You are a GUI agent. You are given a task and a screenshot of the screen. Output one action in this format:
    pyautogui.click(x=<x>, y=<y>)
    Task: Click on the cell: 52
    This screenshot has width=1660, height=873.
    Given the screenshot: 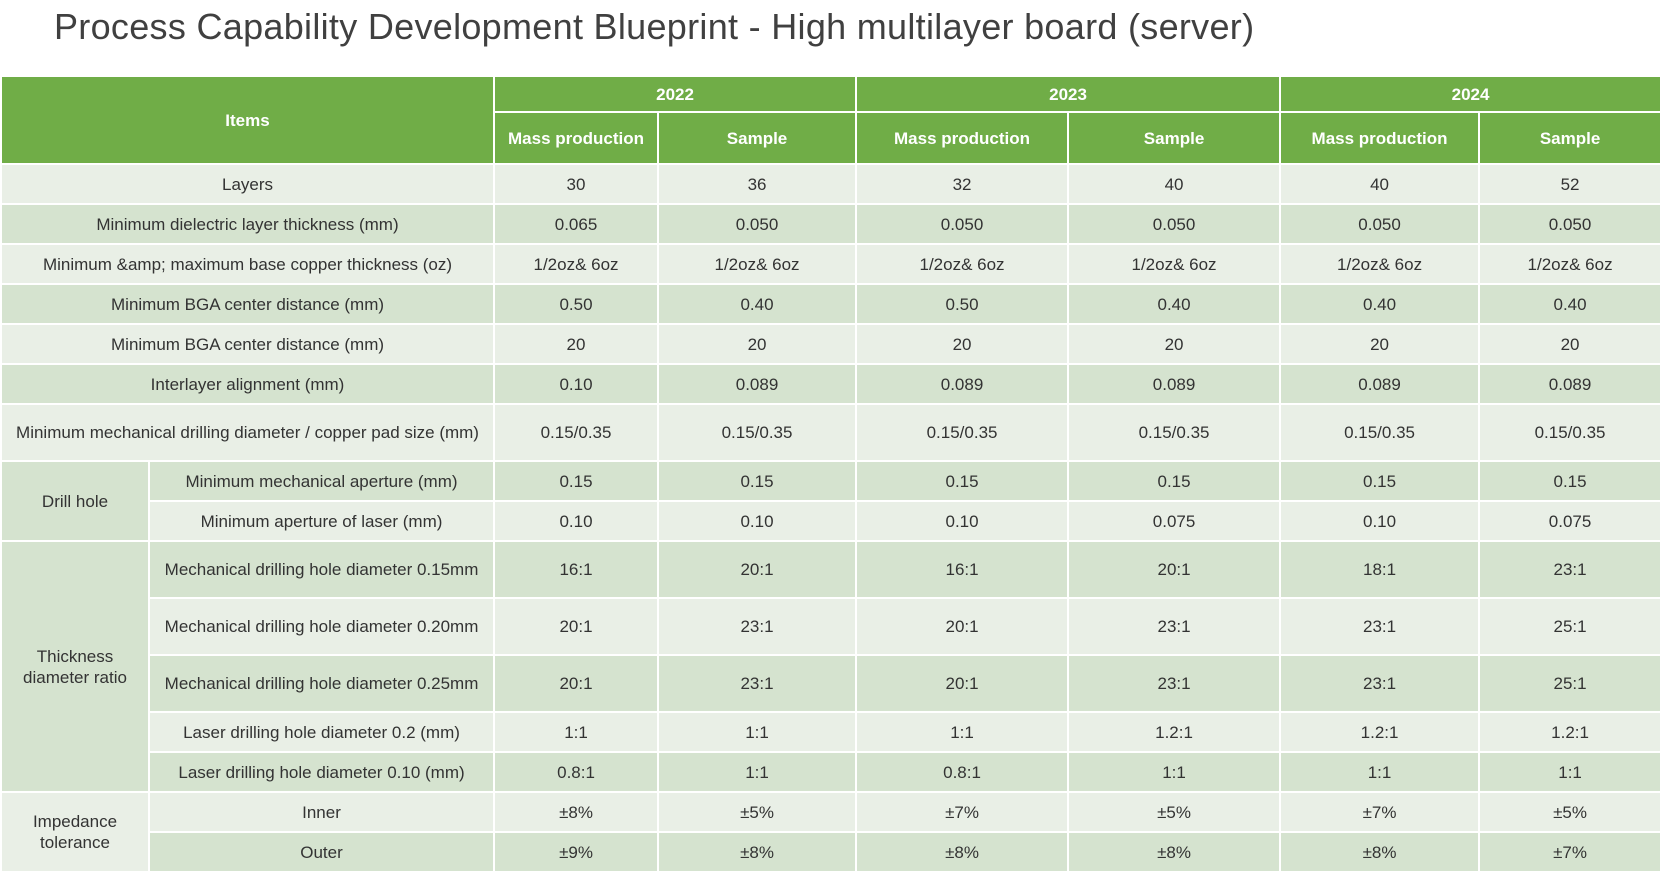 What is the action you would take?
    pyautogui.click(x=1569, y=184)
    